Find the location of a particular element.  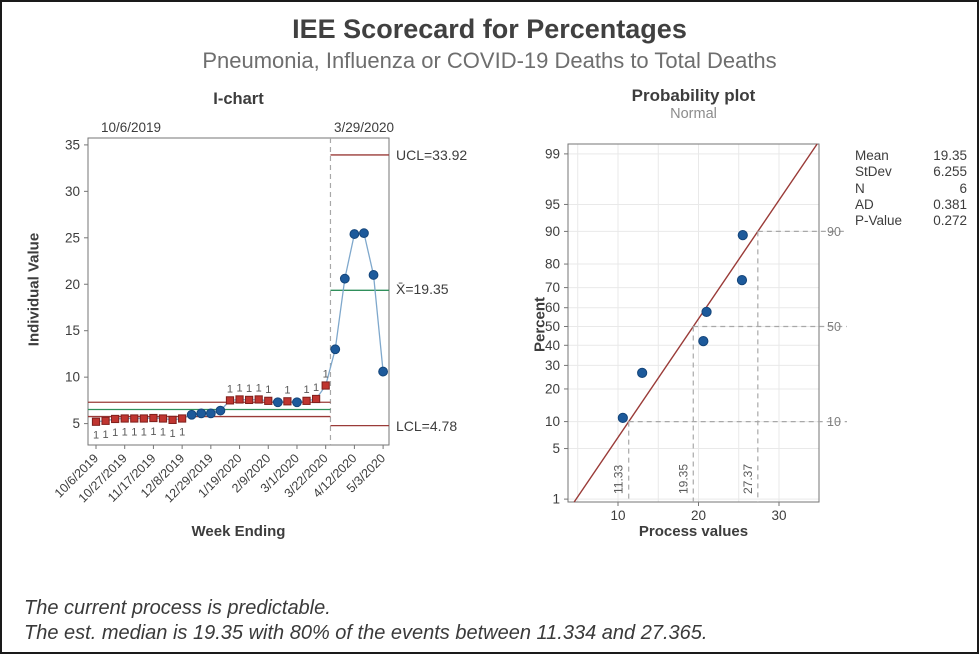

stat-label: N is located at coordinates (860, 188).